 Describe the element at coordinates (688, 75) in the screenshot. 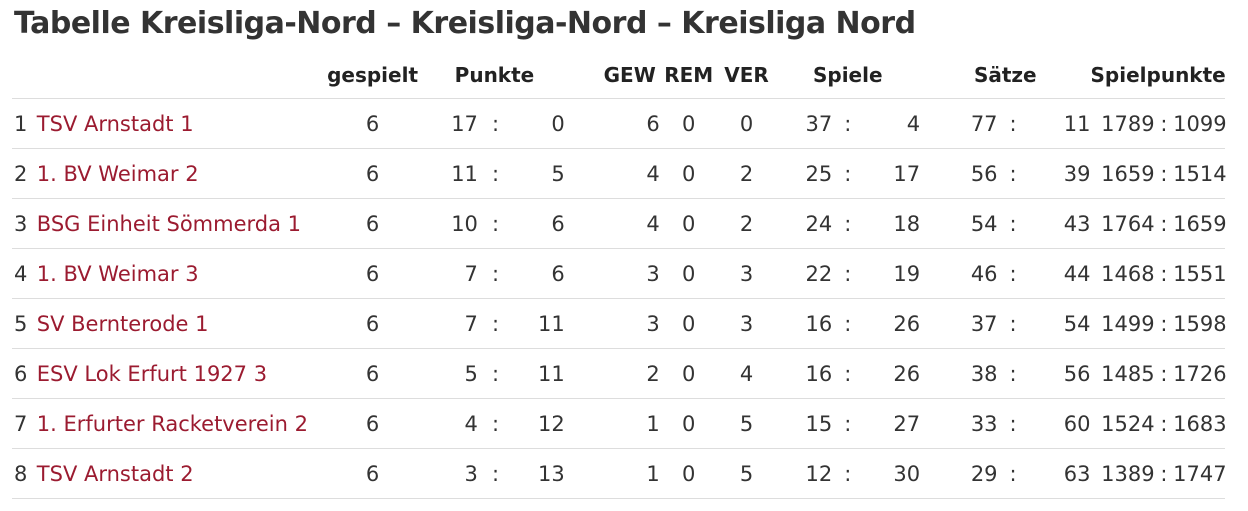

I see `header-drawn: REM` at that location.